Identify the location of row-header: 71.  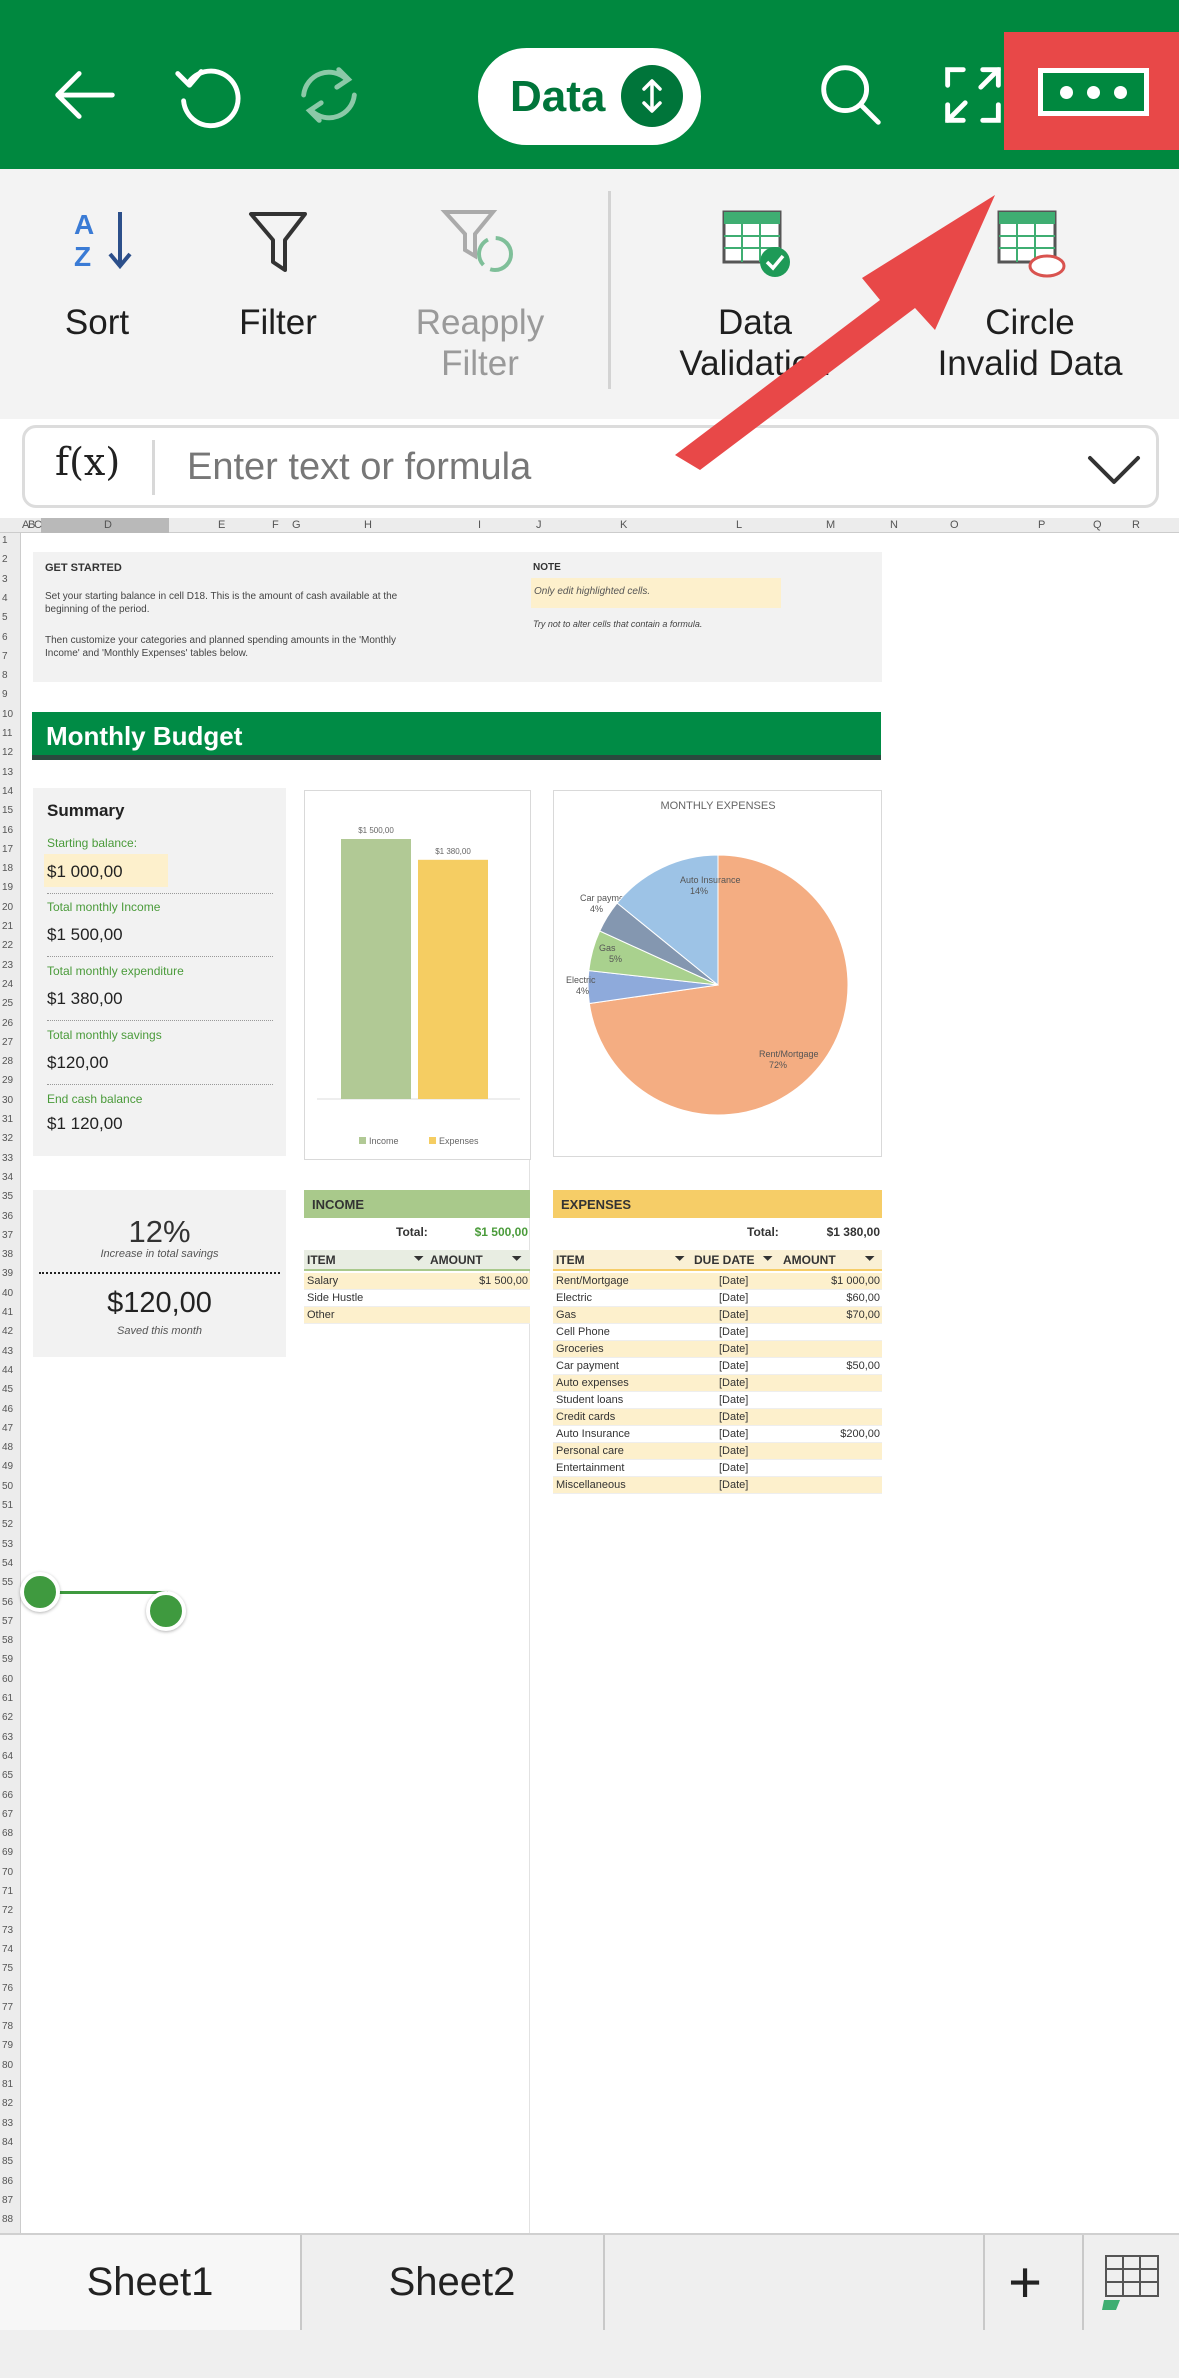
(8, 1891).